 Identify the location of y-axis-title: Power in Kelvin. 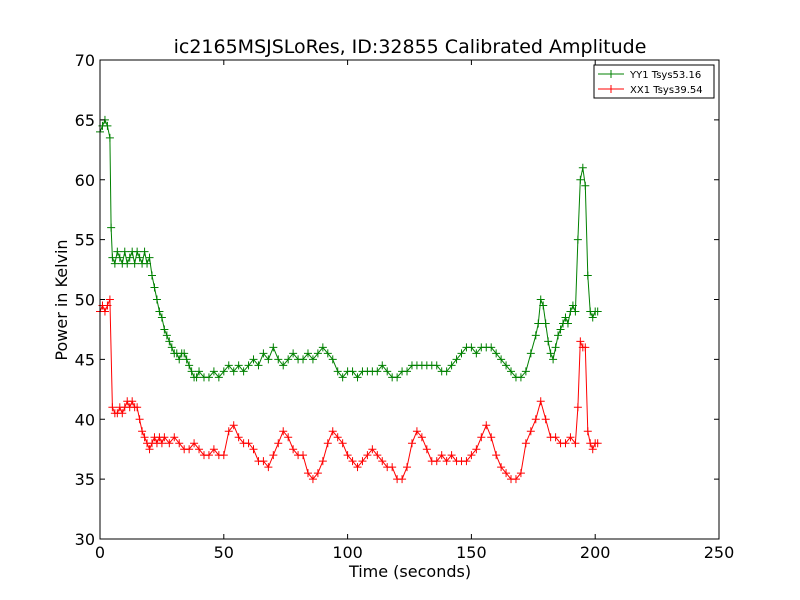
(61, 299).